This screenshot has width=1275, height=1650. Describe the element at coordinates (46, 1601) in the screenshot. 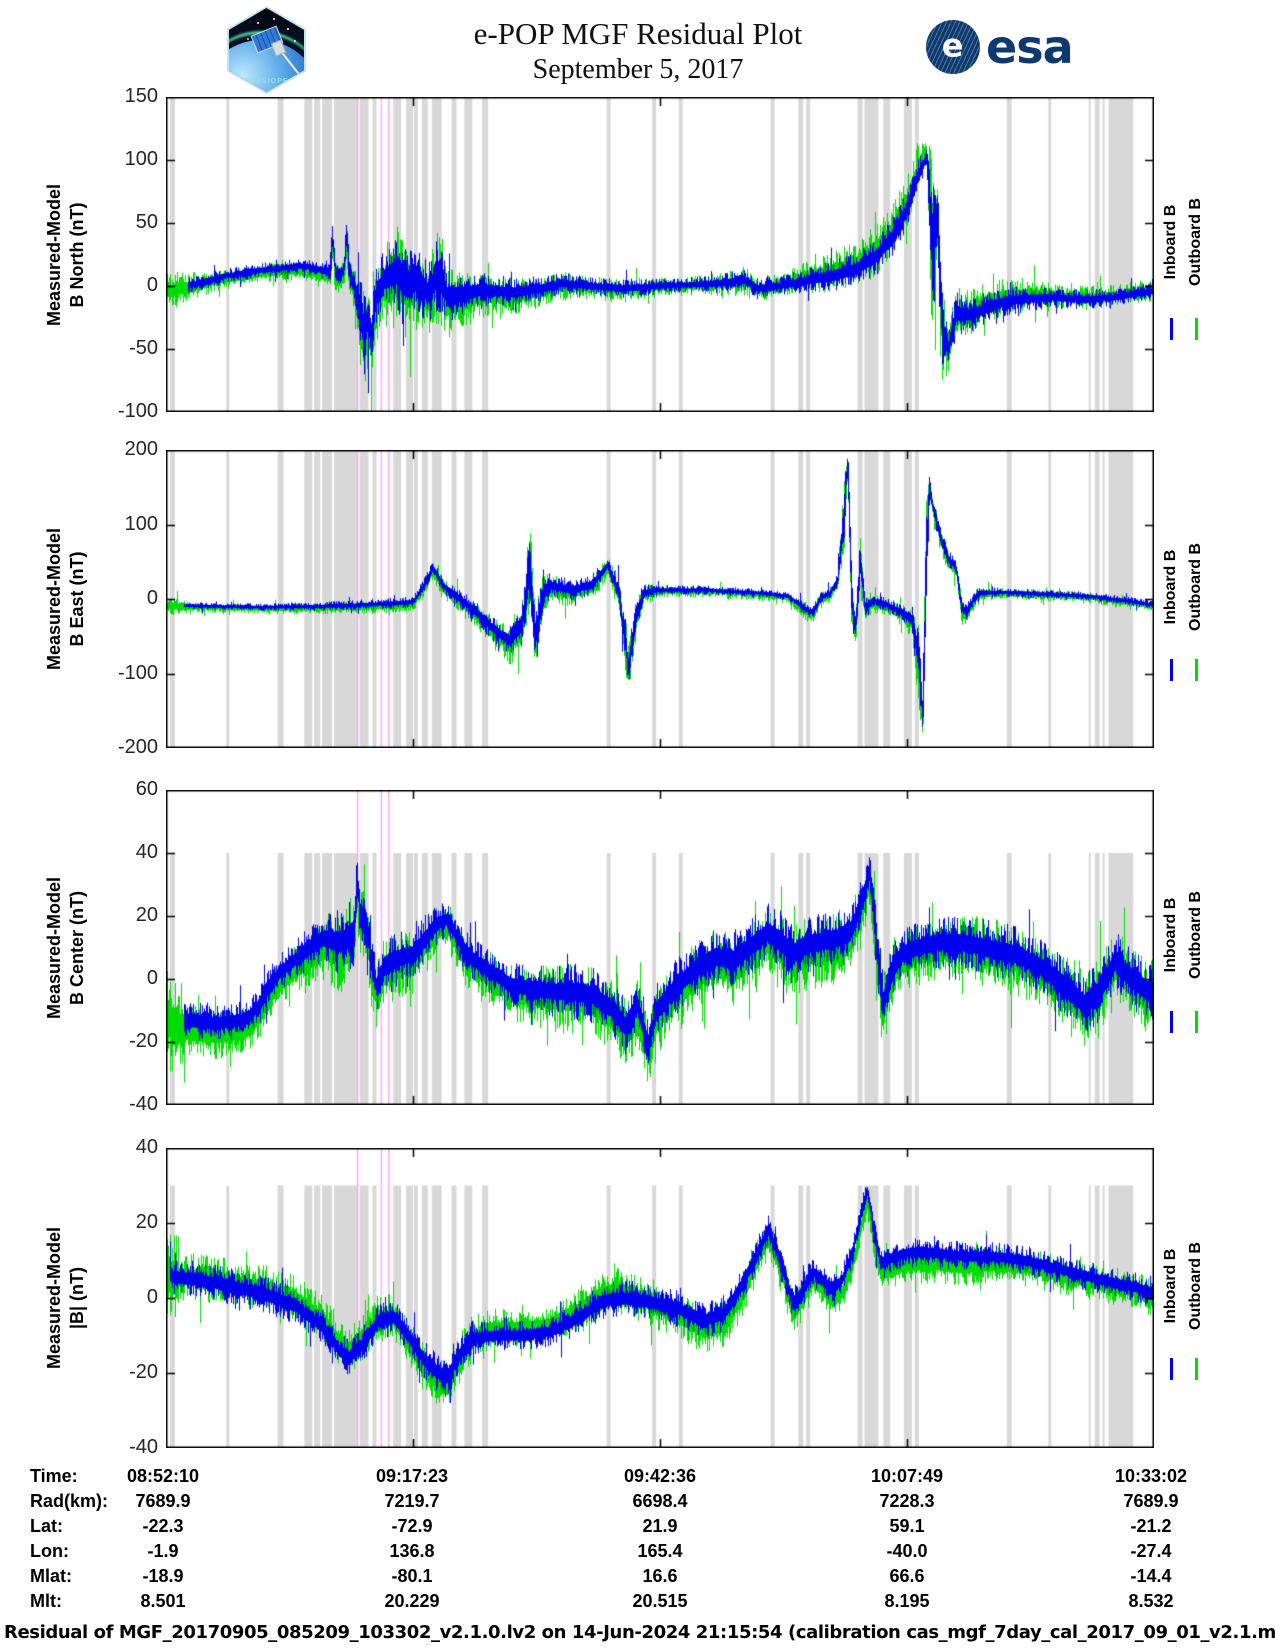

I see `table-row-label: Mlt:` at that location.